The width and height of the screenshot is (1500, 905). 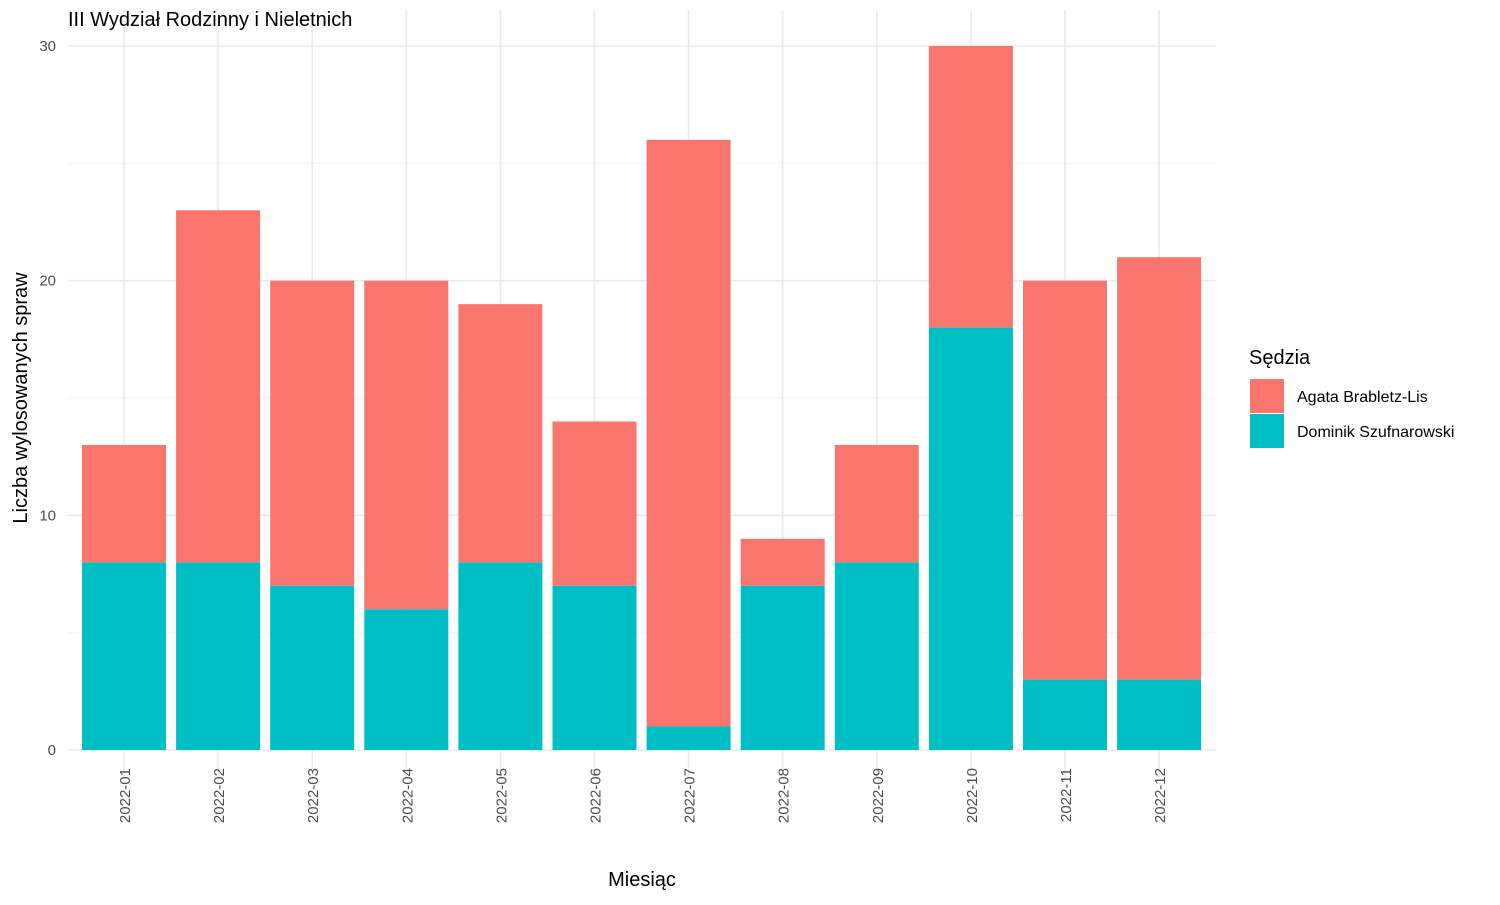 What do you see at coordinates (690, 795) in the screenshot?
I see `x-tick-label: 2022-07` at bounding box center [690, 795].